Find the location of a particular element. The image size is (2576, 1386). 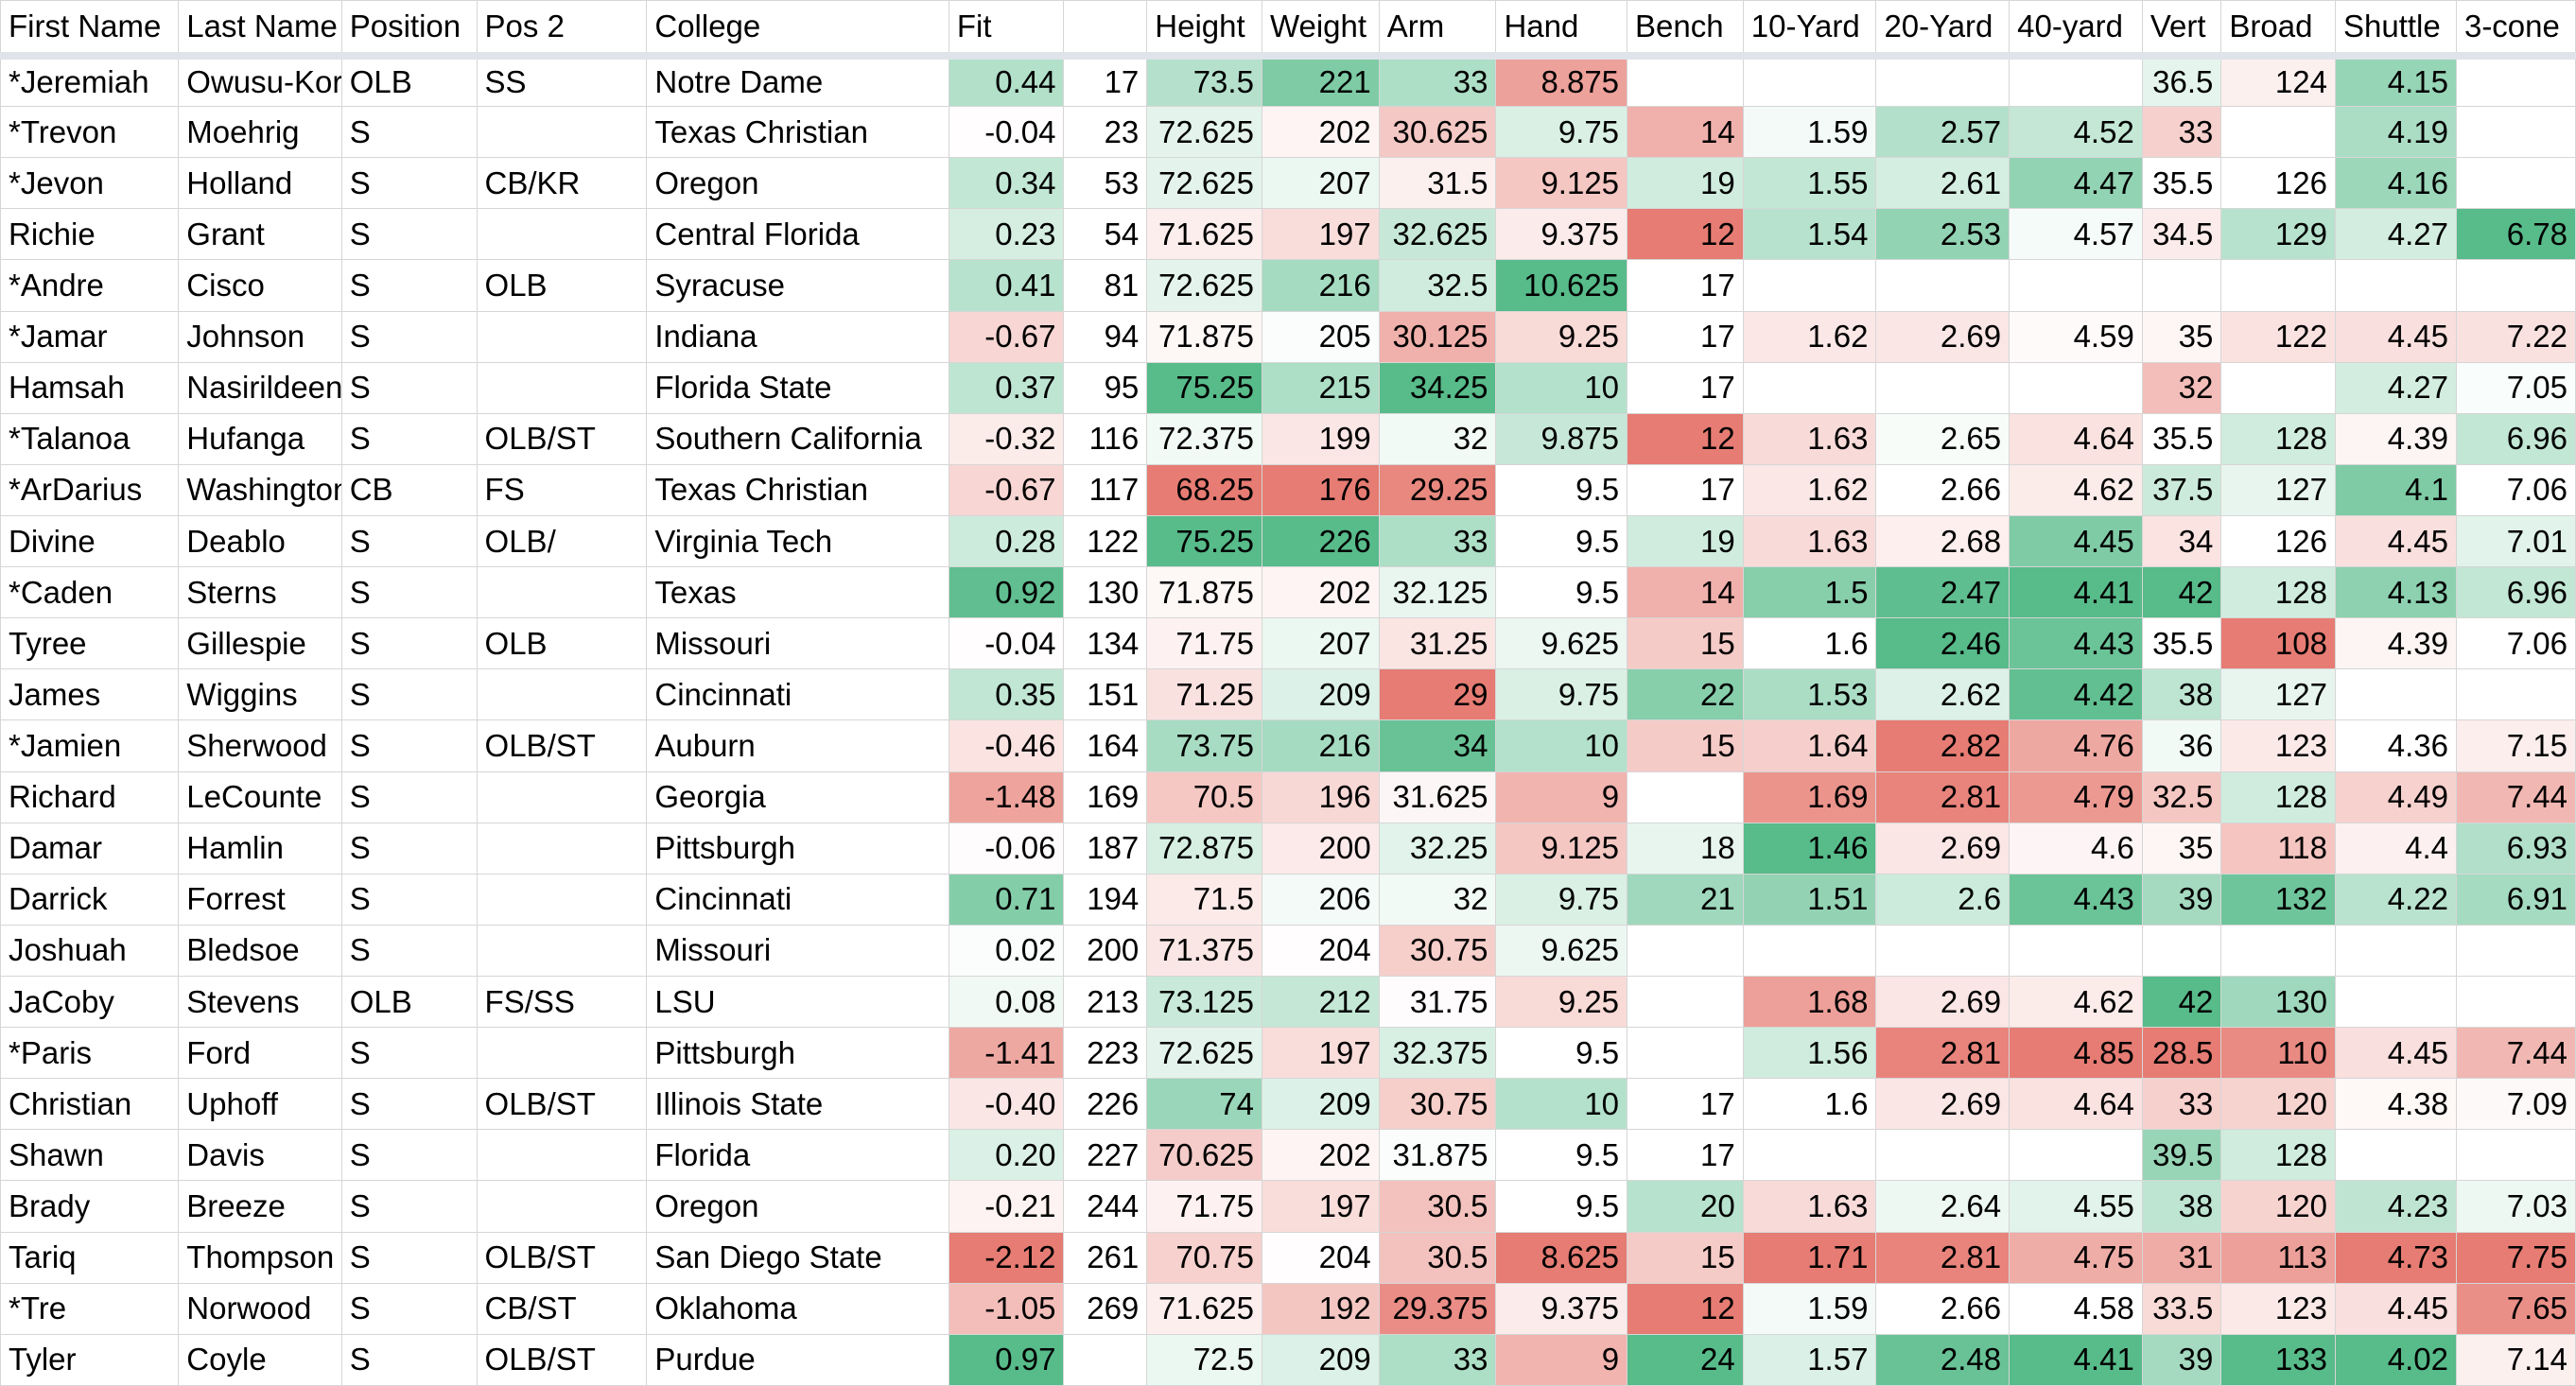

cell-ten-yard: 1.57 is located at coordinates (1809, 1359).